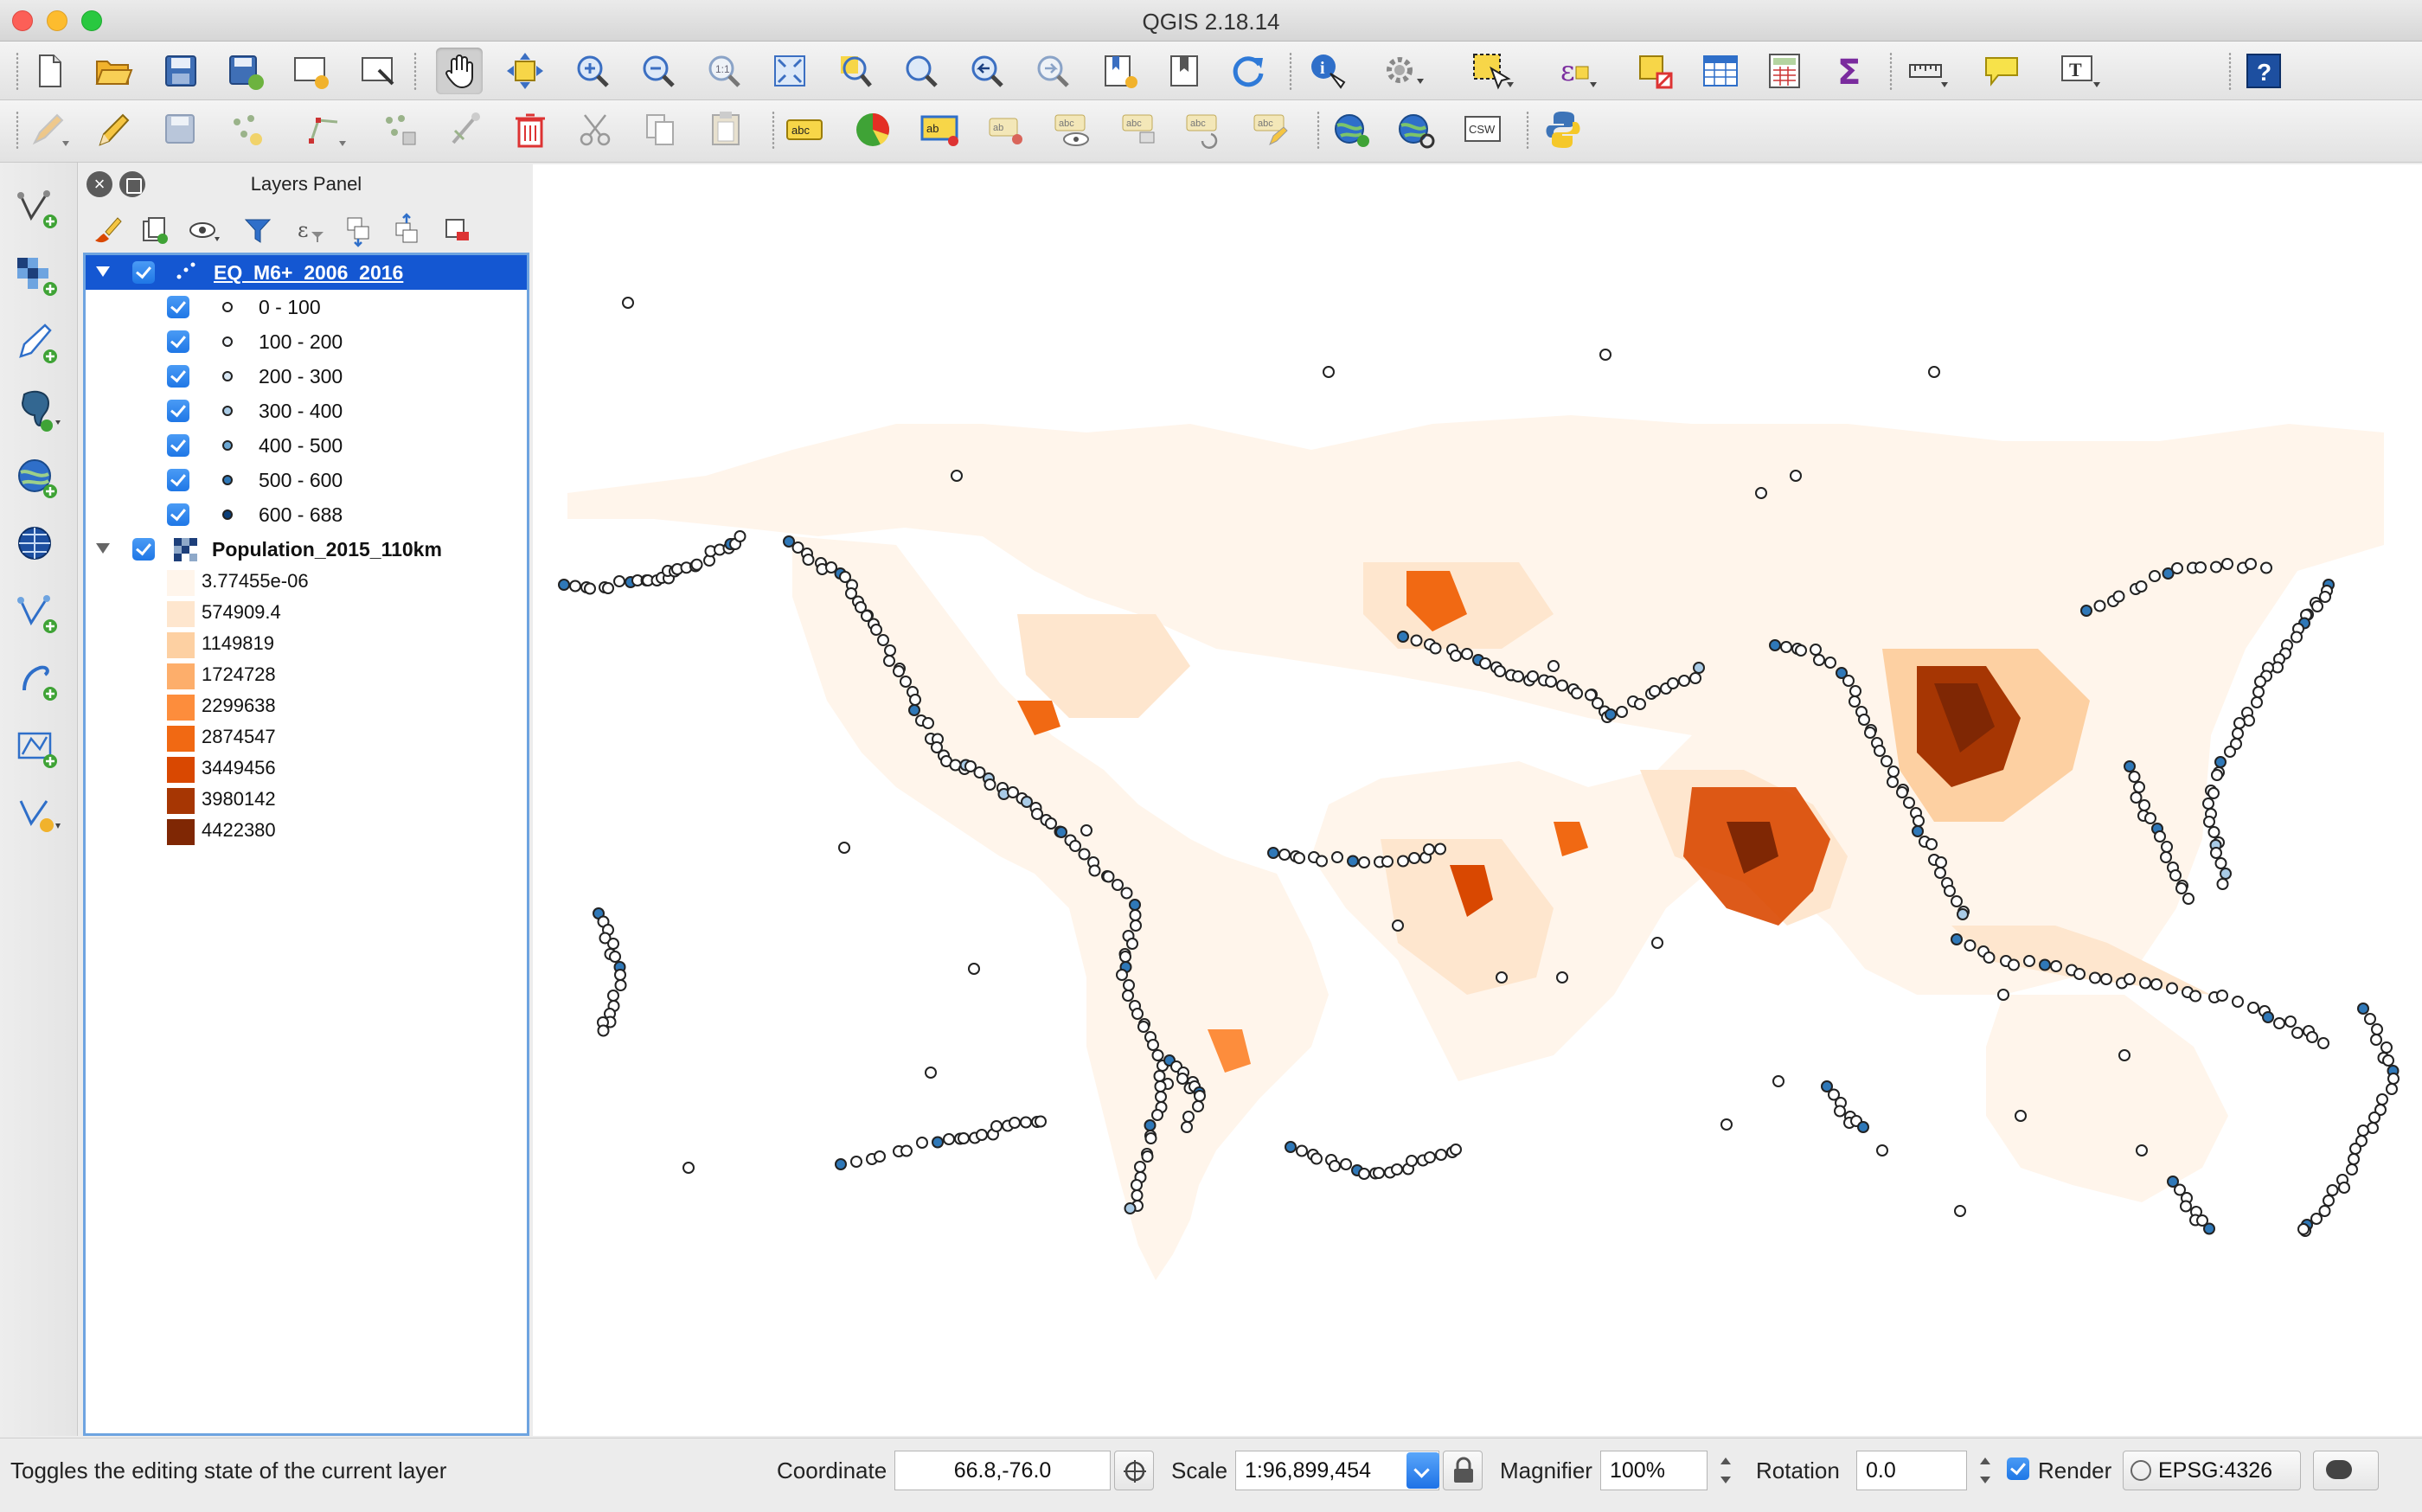  I want to click on window-minimize-button, so click(57, 20).